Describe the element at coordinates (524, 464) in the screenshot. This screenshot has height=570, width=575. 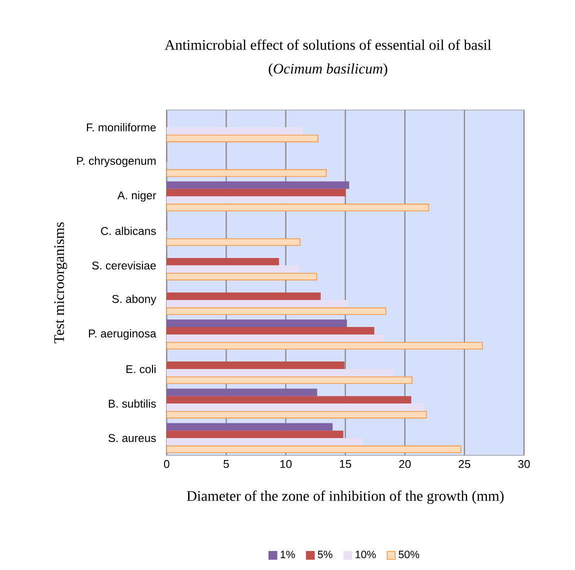
I see `x-tick-label: 30` at that location.